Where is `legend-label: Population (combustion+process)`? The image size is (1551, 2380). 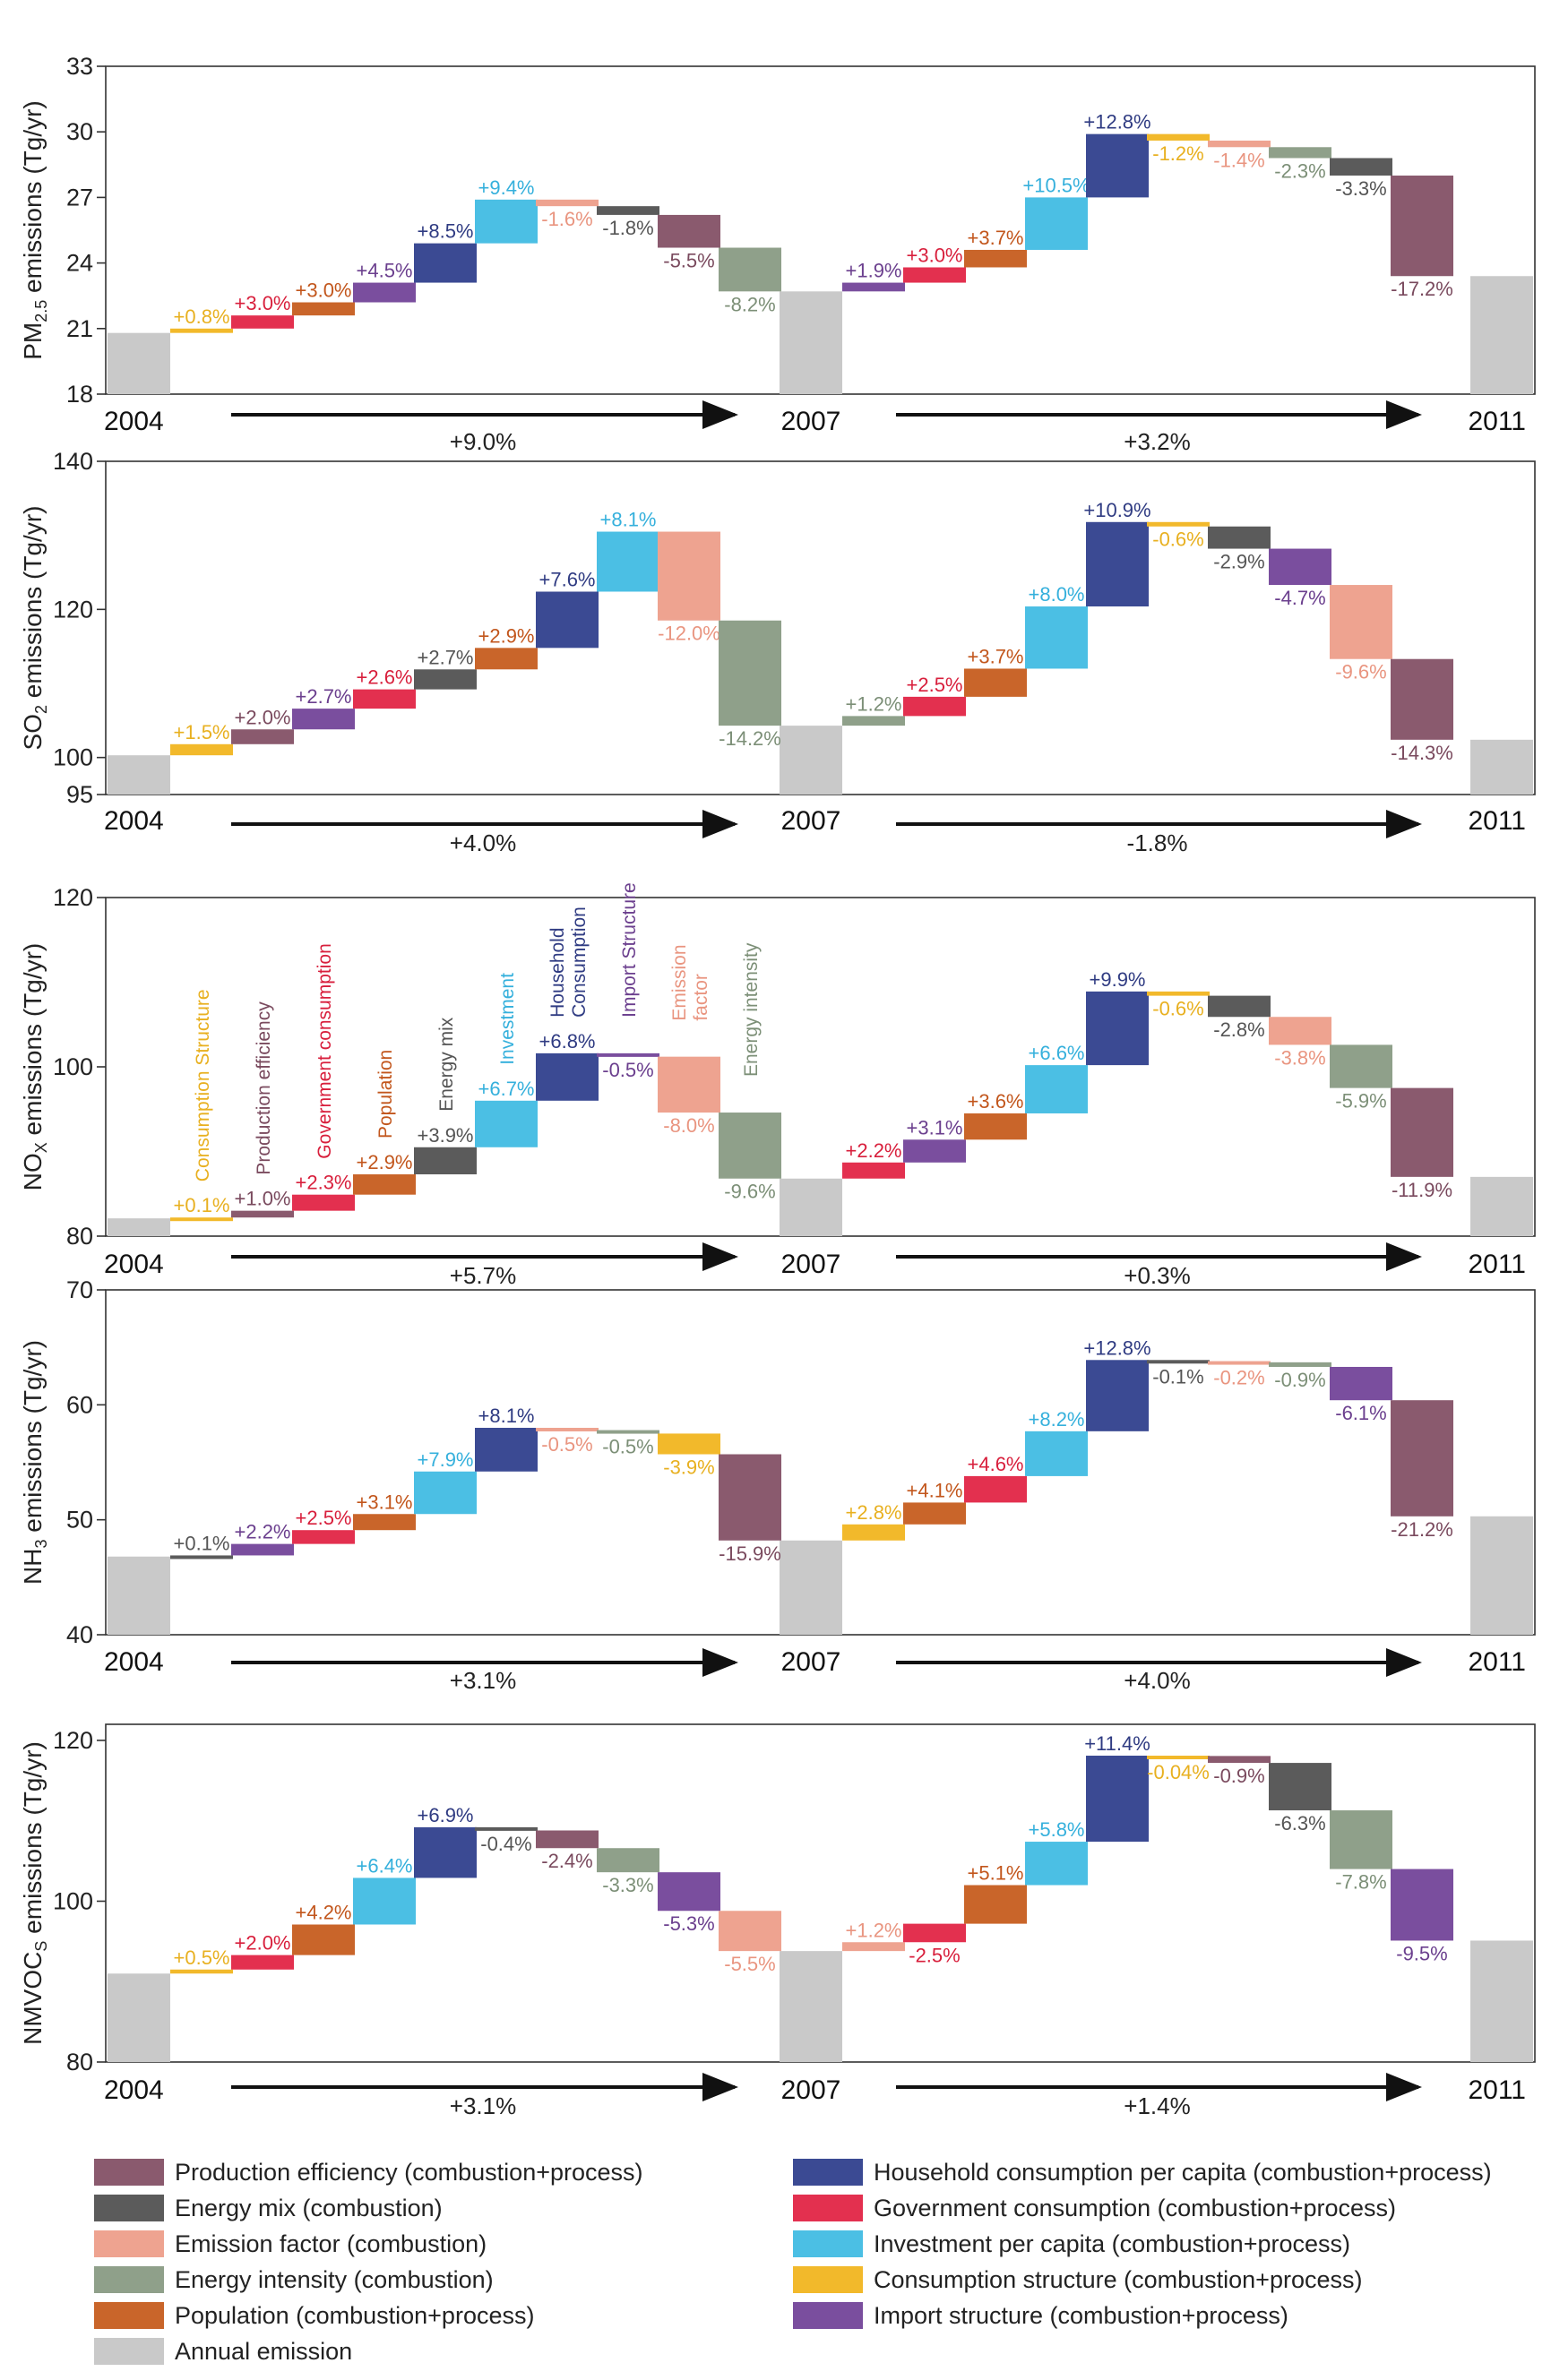
legend-label: Population (combustion+process) is located at coordinates (355, 2315).